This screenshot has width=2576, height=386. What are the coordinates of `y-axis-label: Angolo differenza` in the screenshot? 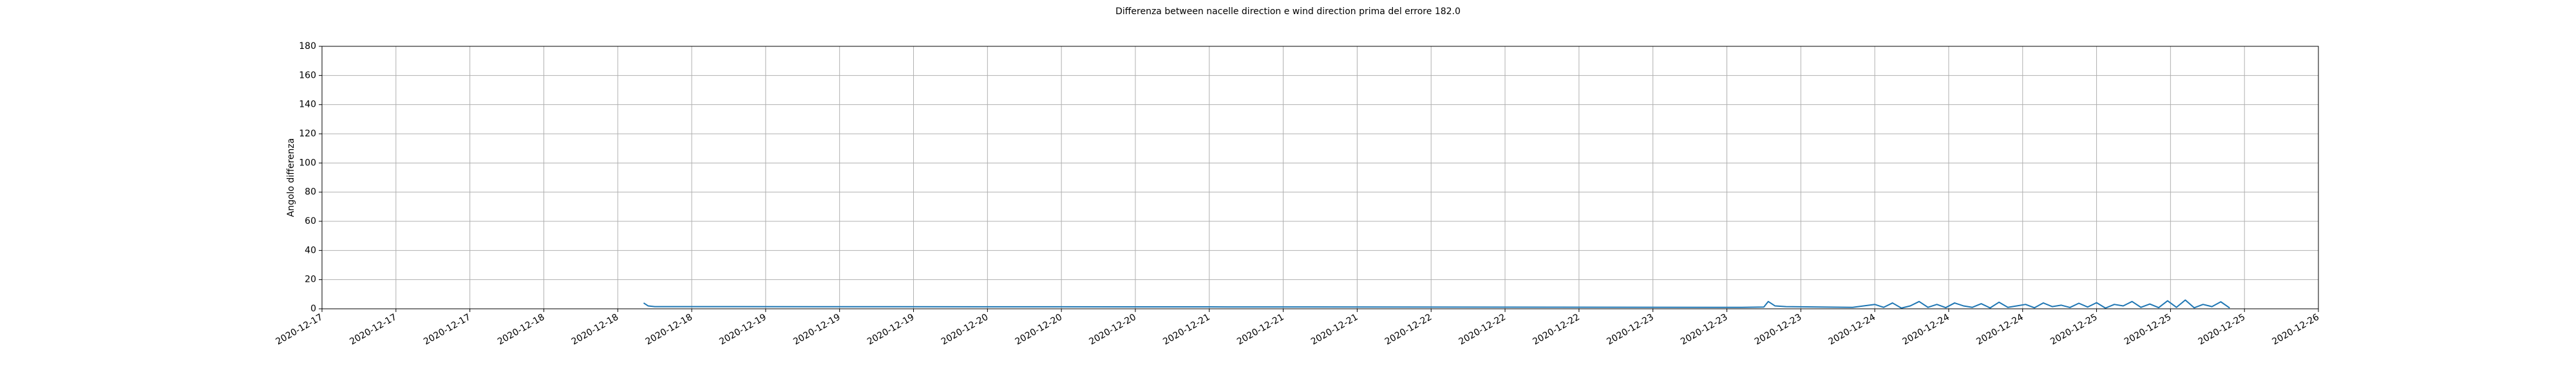 It's located at (291, 177).